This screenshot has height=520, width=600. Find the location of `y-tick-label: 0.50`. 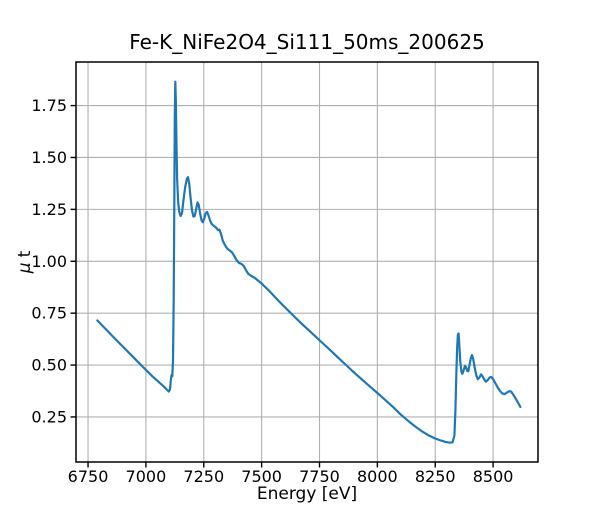

y-tick-label: 0.50 is located at coordinates (49, 365).